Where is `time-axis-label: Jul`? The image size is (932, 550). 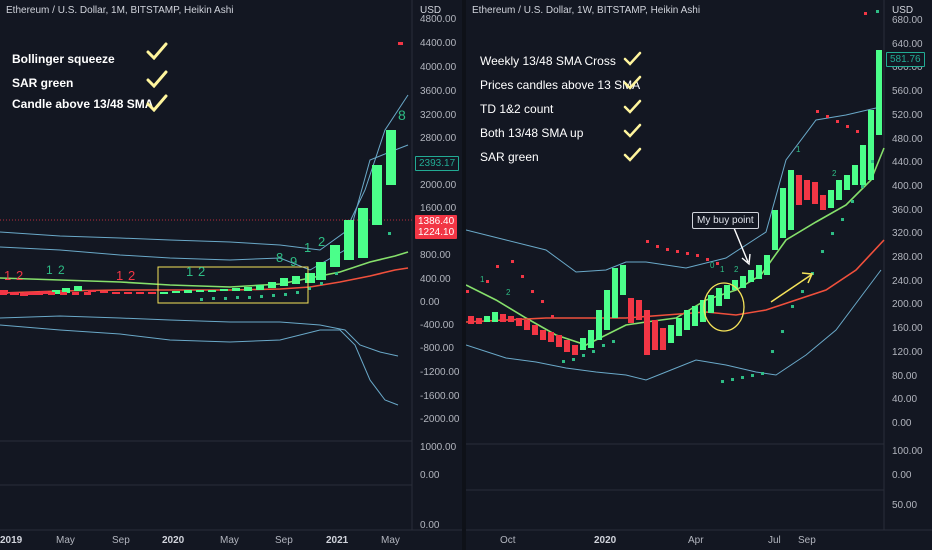
time-axis-label: Jul is located at coordinates (774, 540).